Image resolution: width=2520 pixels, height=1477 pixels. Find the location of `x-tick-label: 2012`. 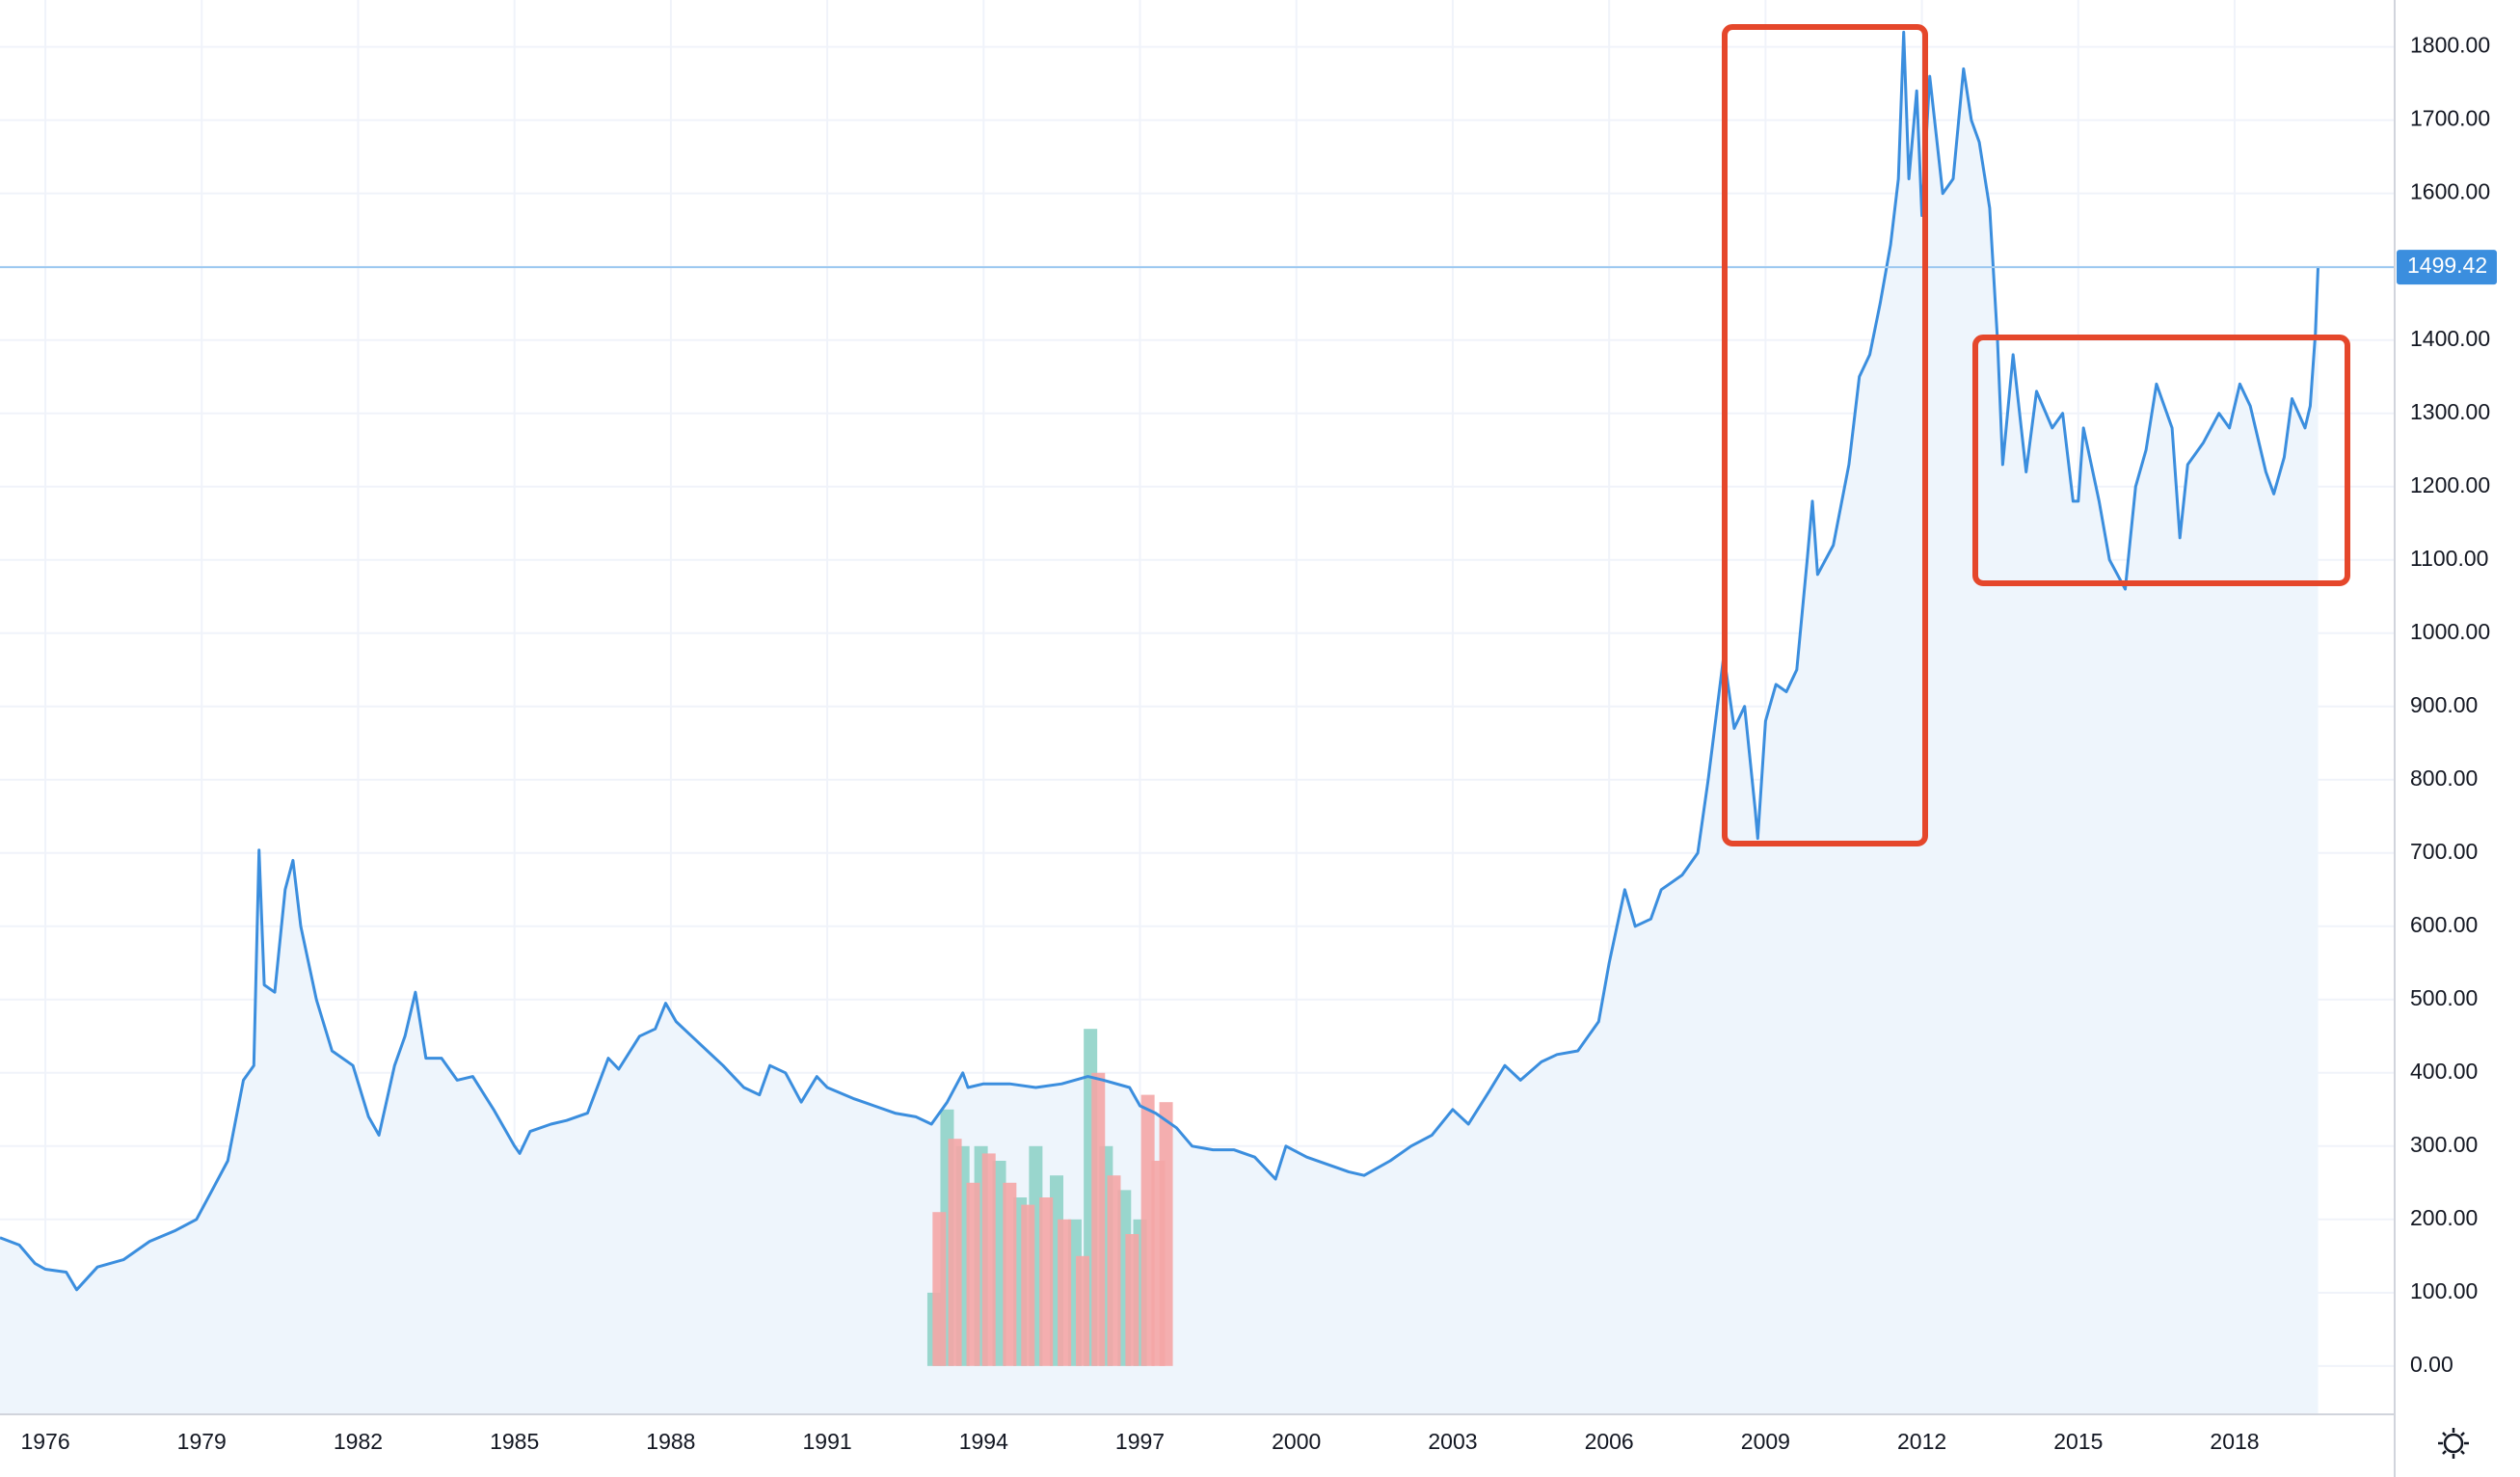

x-tick-label: 2012 is located at coordinates (1921, 1441).